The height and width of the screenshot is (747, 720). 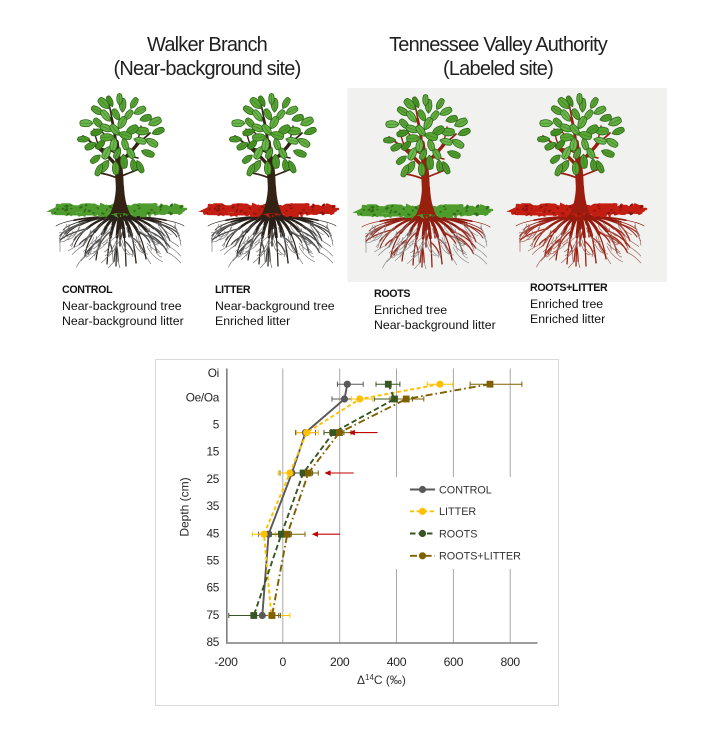 I want to click on svg-text: CONTROL, so click(x=465, y=490).